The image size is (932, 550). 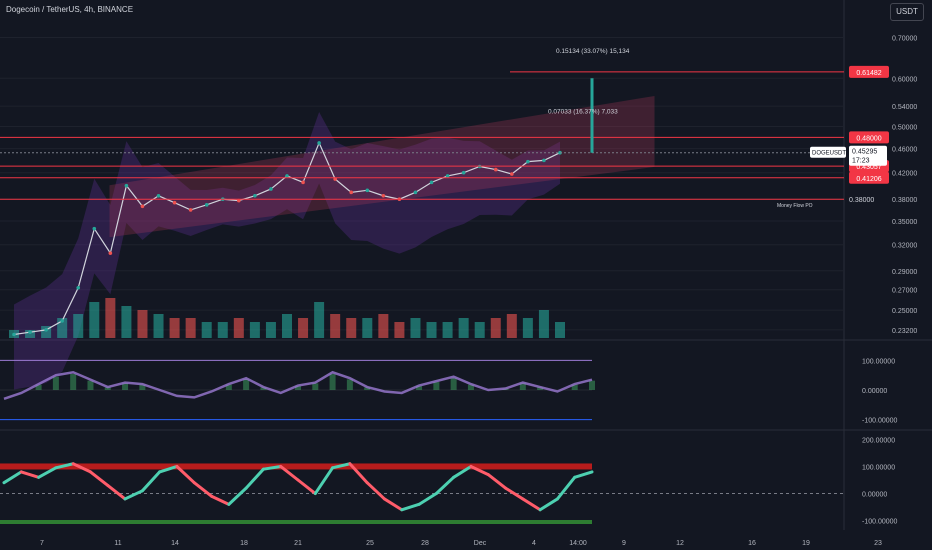 I want to click on y-tick-label: 0.27000, so click(x=904, y=291).